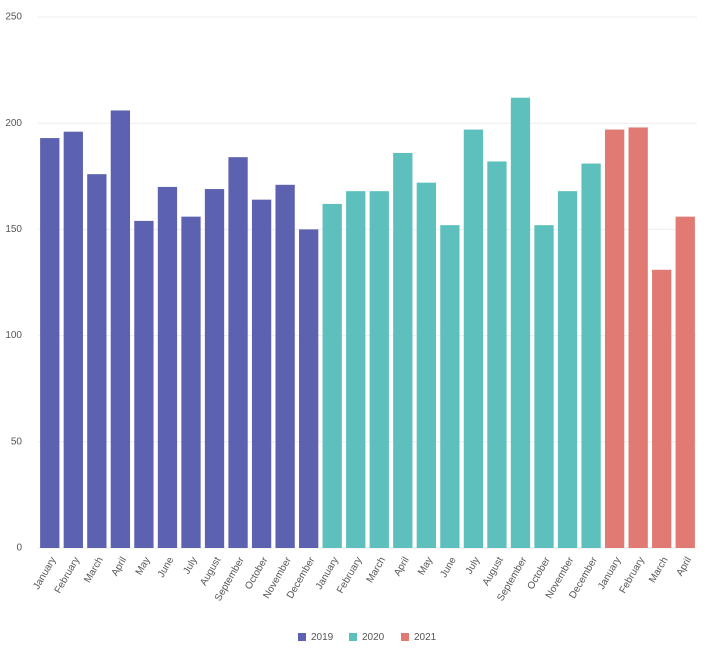 The height and width of the screenshot is (654, 720). I want to click on y-tick-label: 100, so click(13, 335).